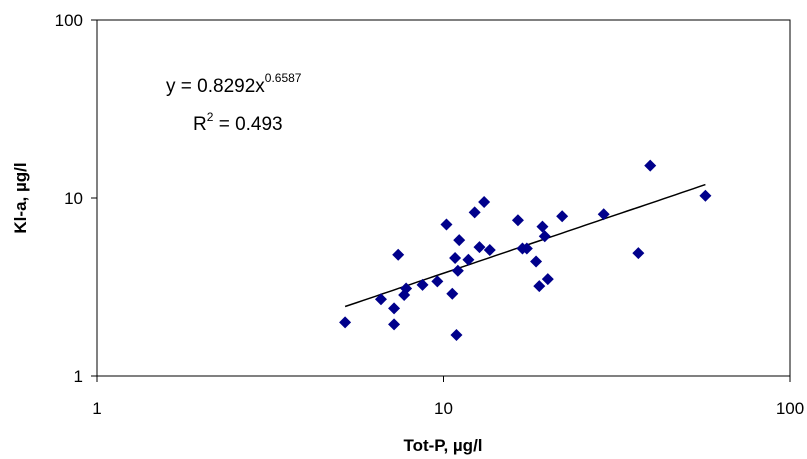 The width and height of the screenshot is (807, 459). What do you see at coordinates (442, 445) in the screenshot?
I see `x-axis-title: Tot-P, µg/l` at bounding box center [442, 445].